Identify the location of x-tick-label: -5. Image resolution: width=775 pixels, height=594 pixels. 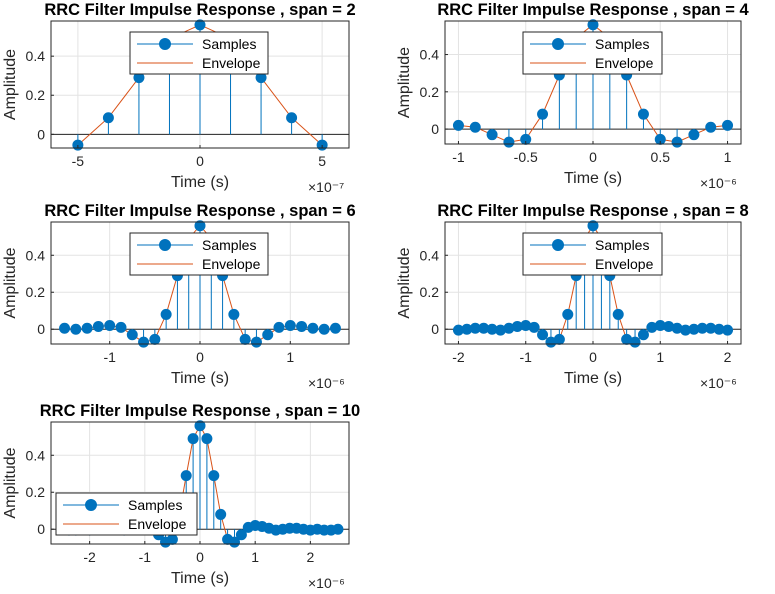
(78, 161).